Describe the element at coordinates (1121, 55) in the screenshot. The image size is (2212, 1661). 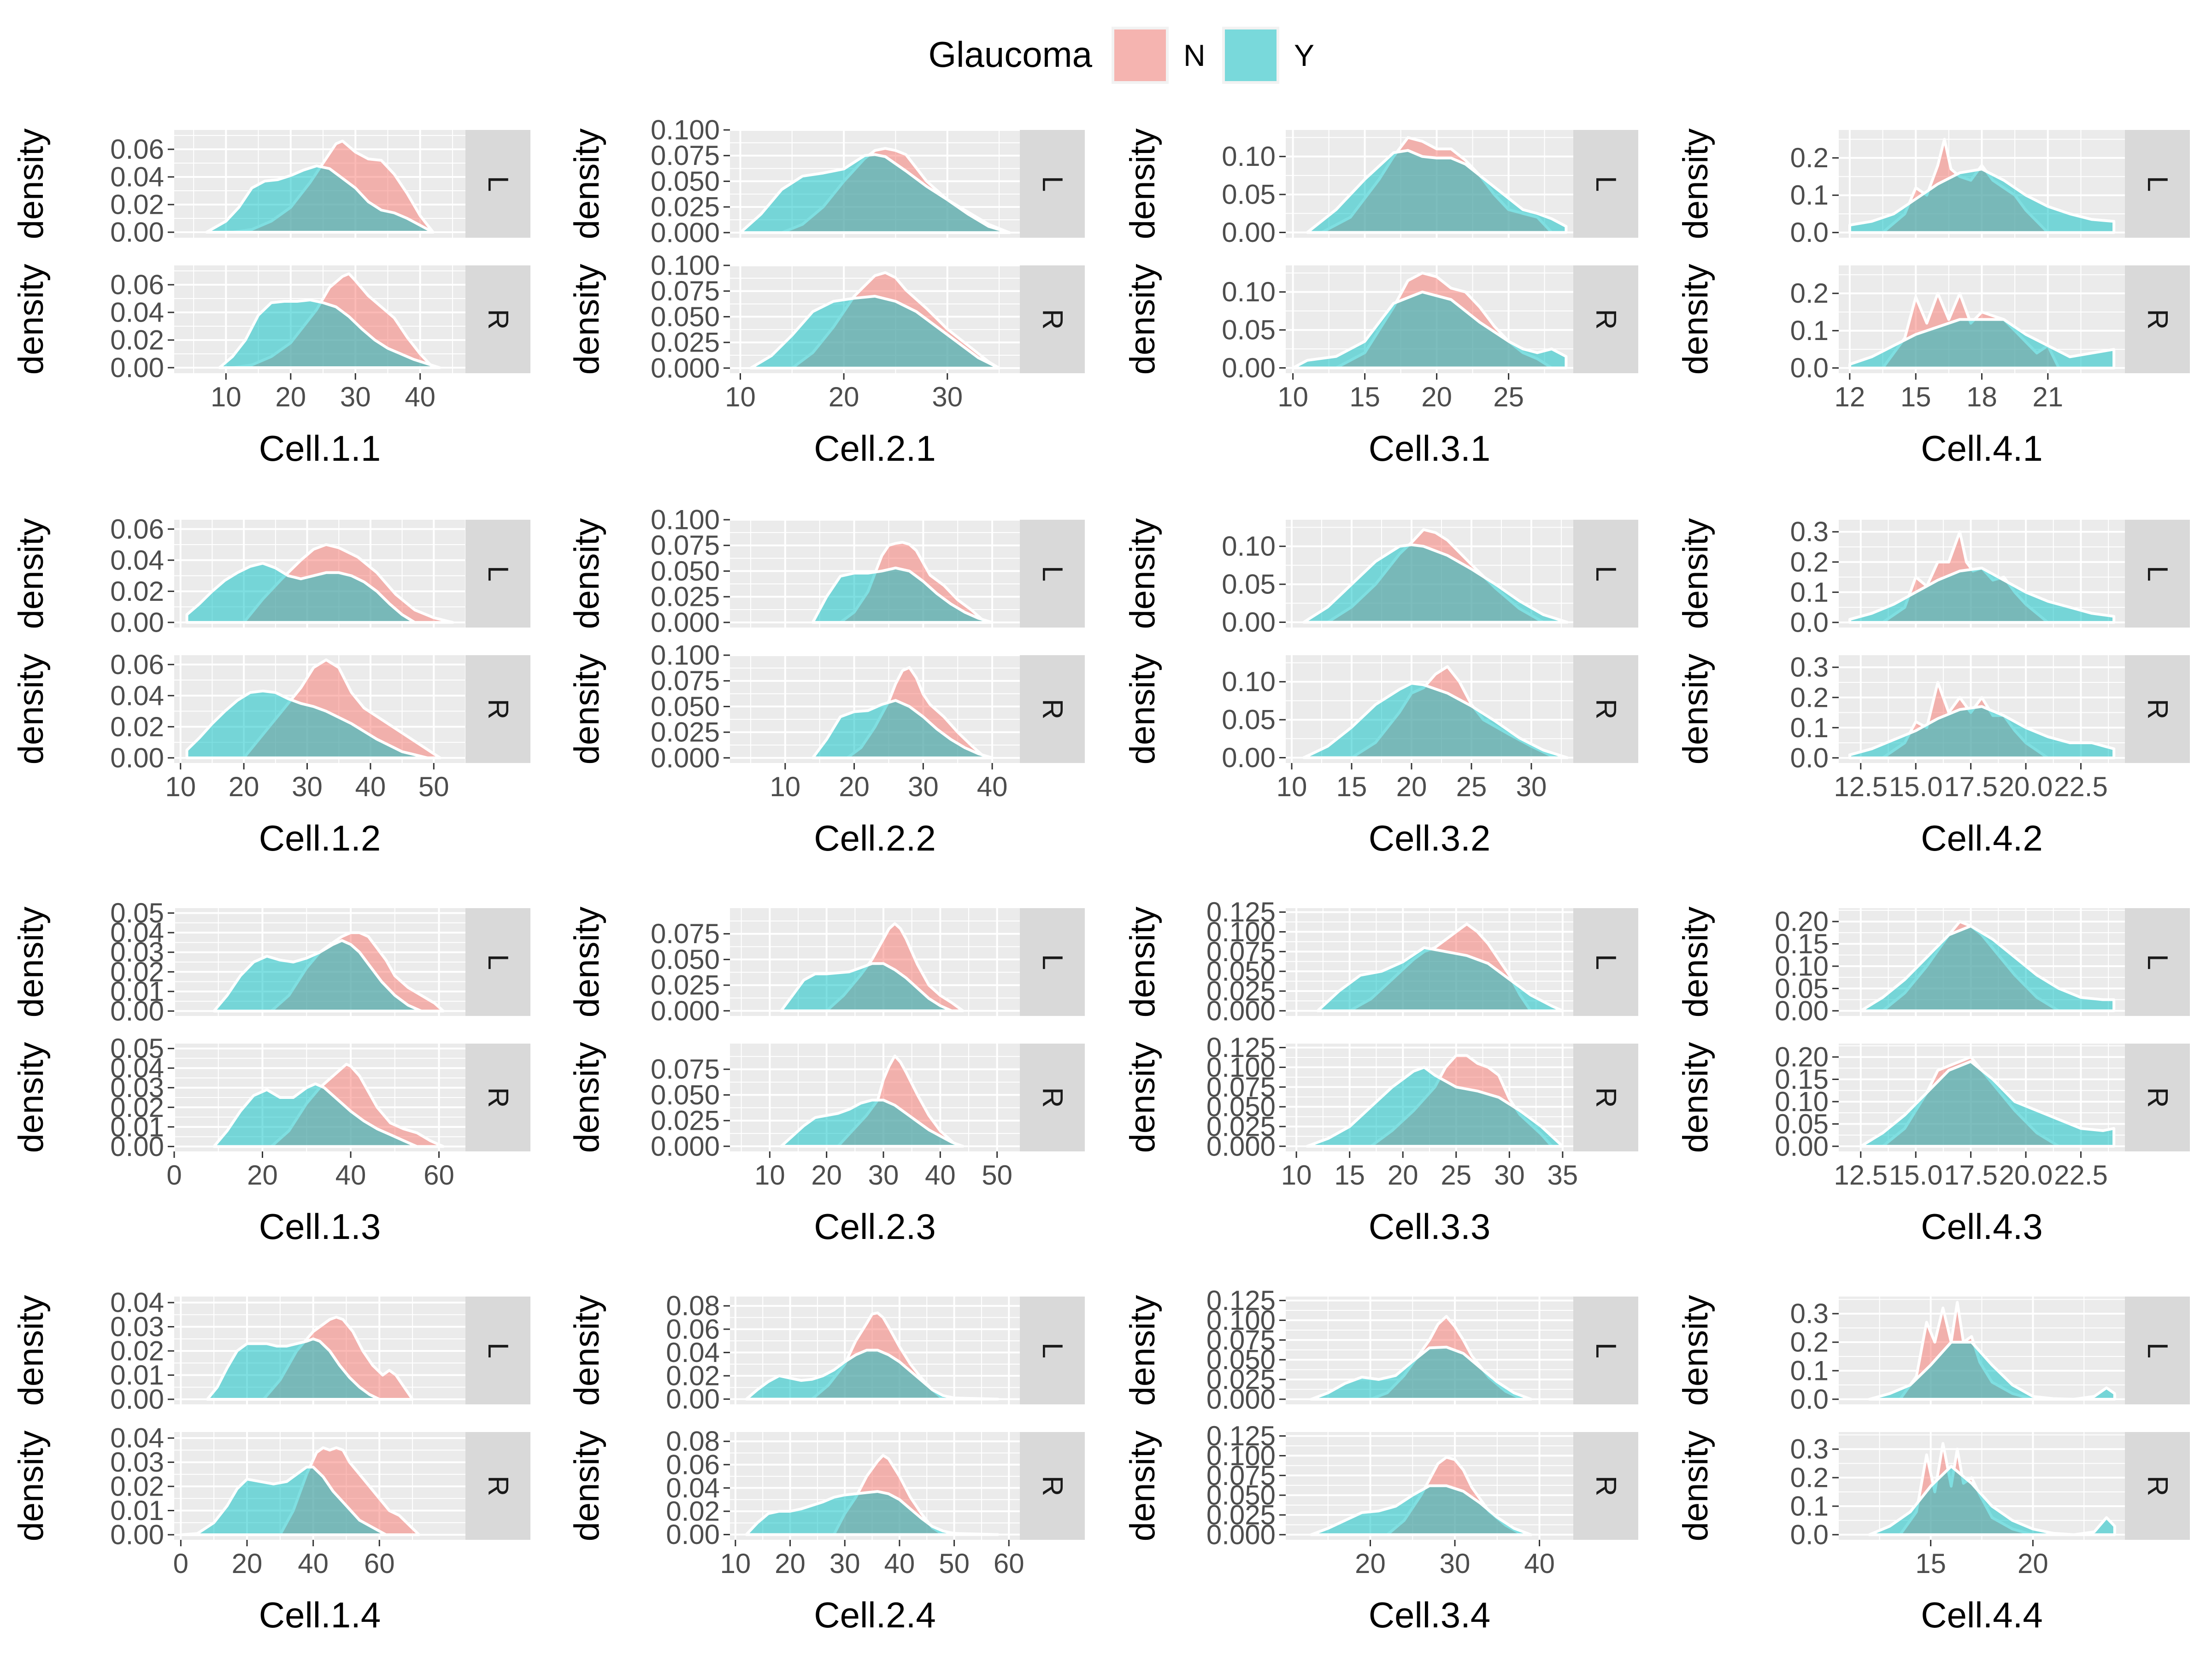
I see `legend: Glaucoma N Y` at that location.